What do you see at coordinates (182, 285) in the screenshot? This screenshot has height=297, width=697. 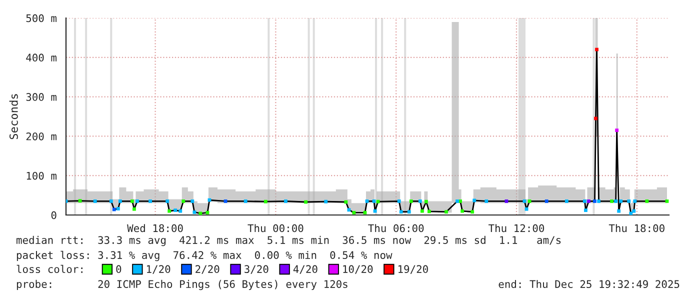 I see `text: probe: 20 ICMP Echo Pings (56 Bytes) every 120s` at bounding box center [182, 285].